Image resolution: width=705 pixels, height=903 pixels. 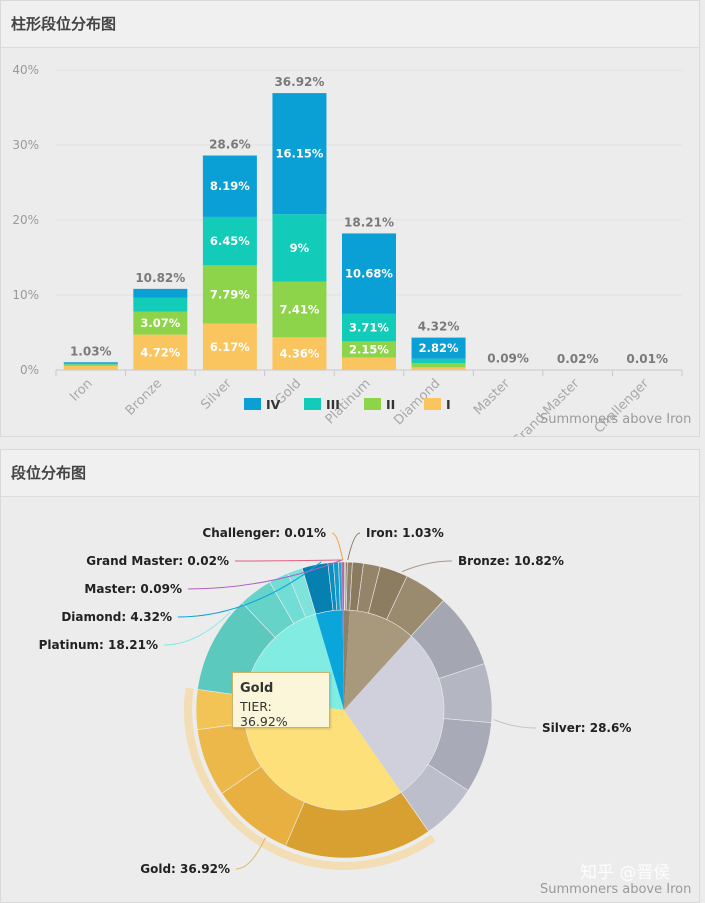 I want to click on bar-segment-label: 16.15%, so click(x=299, y=154).